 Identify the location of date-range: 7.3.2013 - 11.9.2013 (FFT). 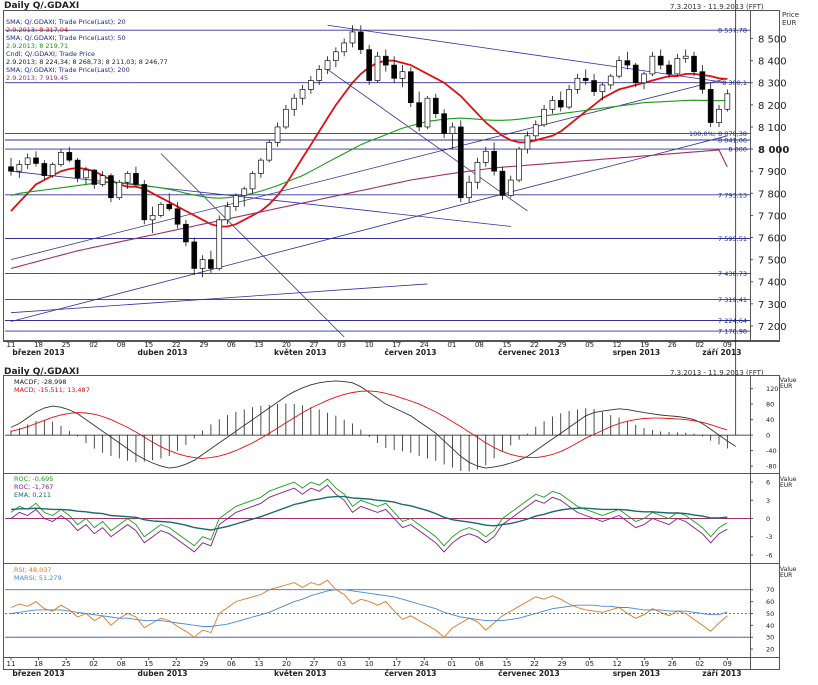
(717, 7).